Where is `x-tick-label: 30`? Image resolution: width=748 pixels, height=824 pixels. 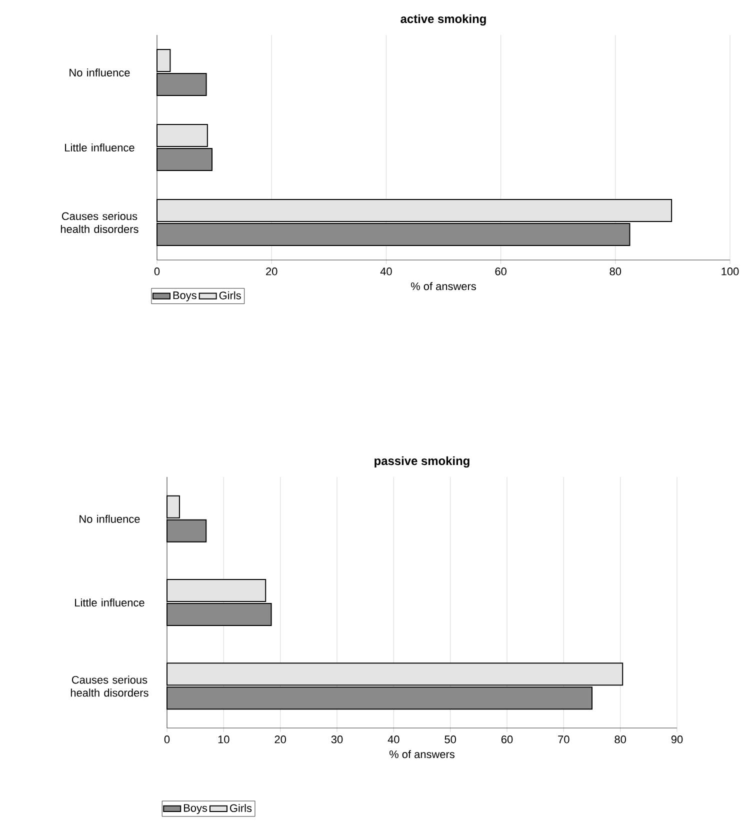
x-tick-label: 30 is located at coordinates (337, 740).